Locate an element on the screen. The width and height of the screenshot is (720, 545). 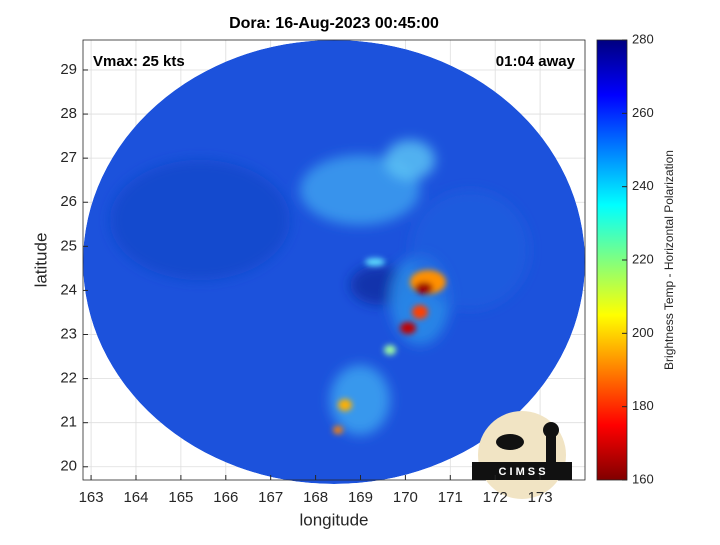
logo-text: C I M S S is located at coordinates (521, 472).